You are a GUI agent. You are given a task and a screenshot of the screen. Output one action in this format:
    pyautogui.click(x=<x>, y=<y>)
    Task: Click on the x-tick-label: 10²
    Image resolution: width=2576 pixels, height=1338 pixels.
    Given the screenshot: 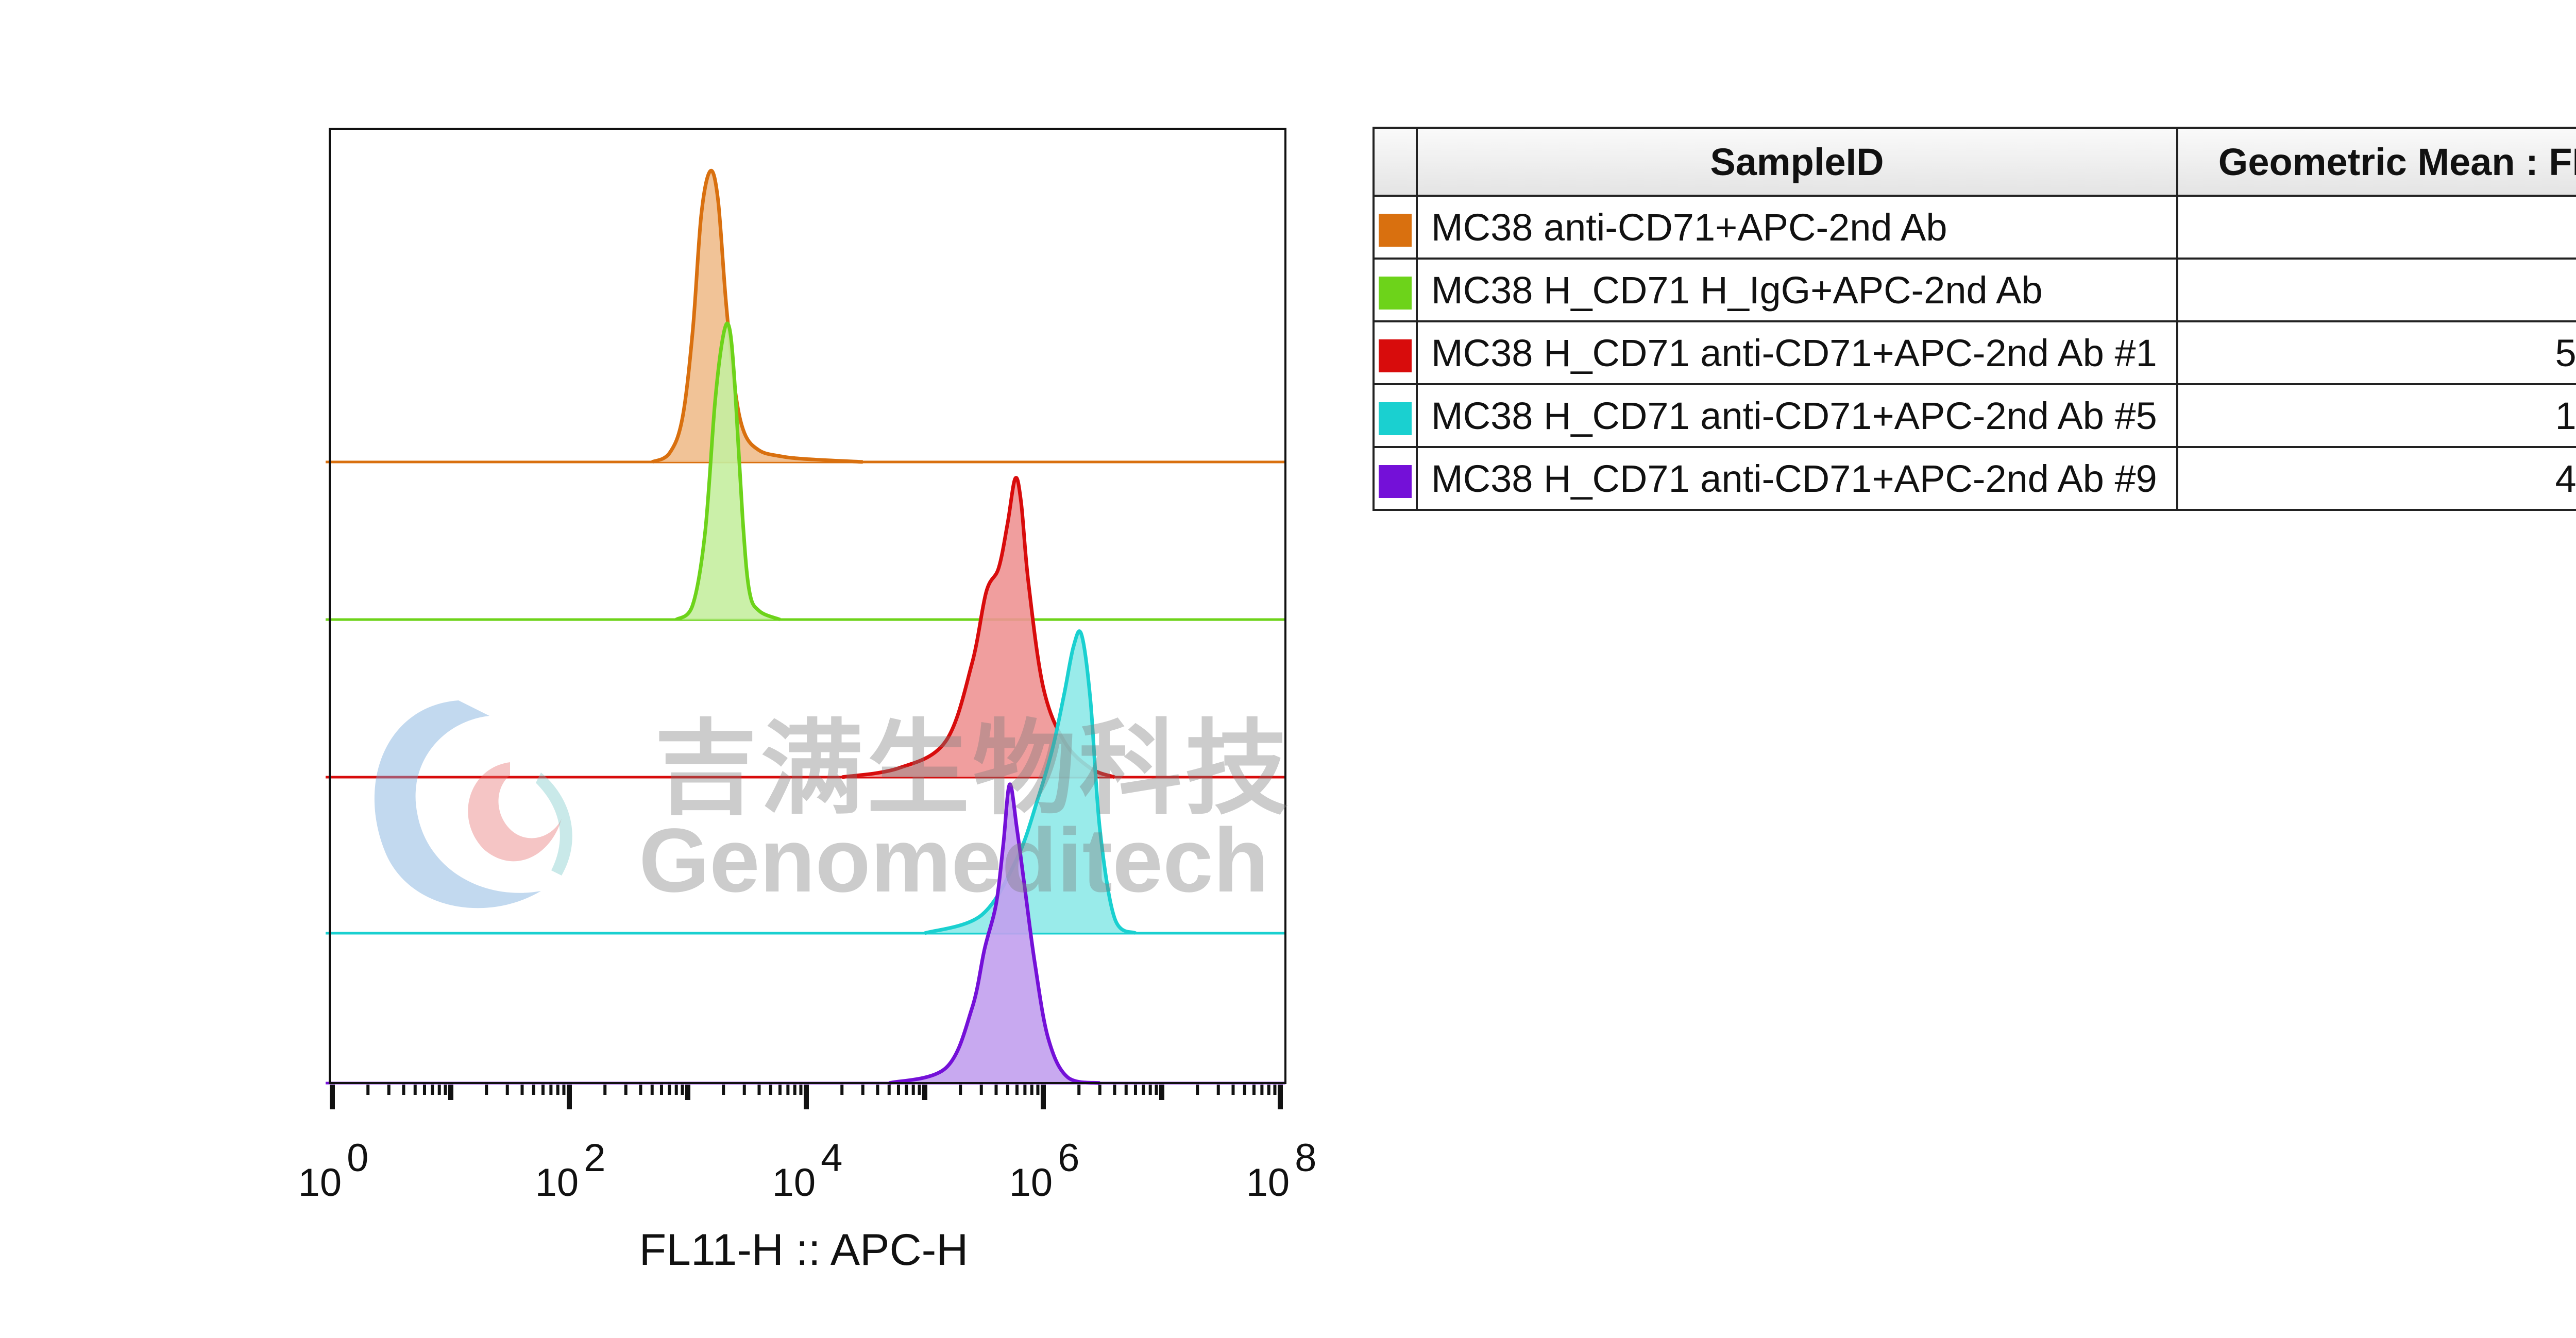 What is the action you would take?
    pyautogui.click(x=570, y=1170)
    